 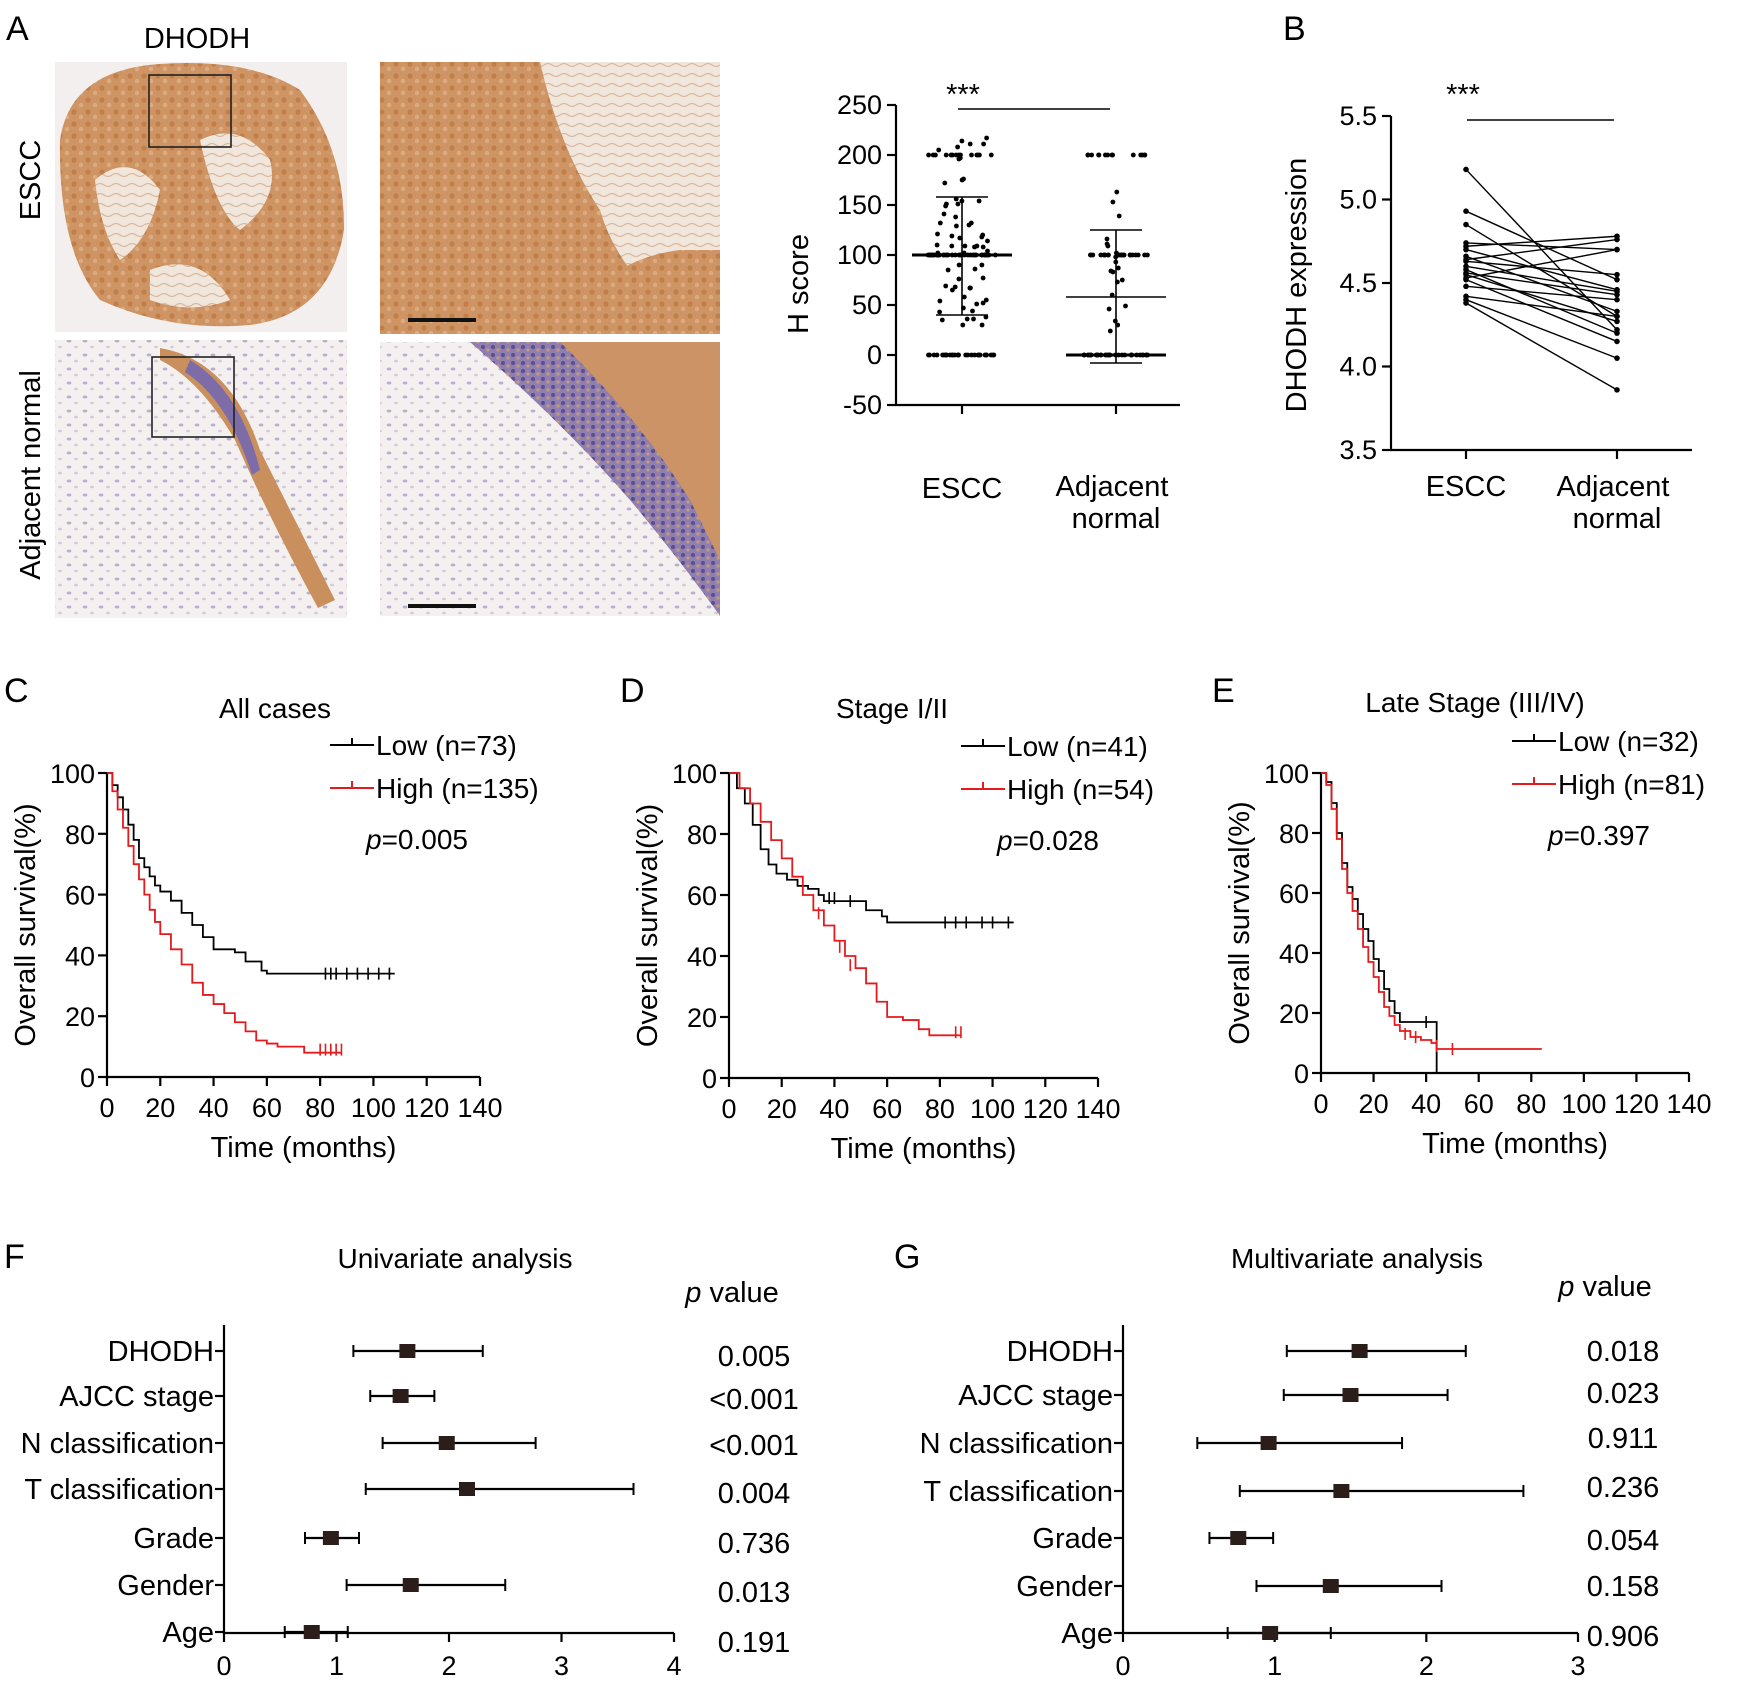 What do you see at coordinates (1077, 746) in the screenshot?
I see `legend-label-low: Low (n=41)` at bounding box center [1077, 746].